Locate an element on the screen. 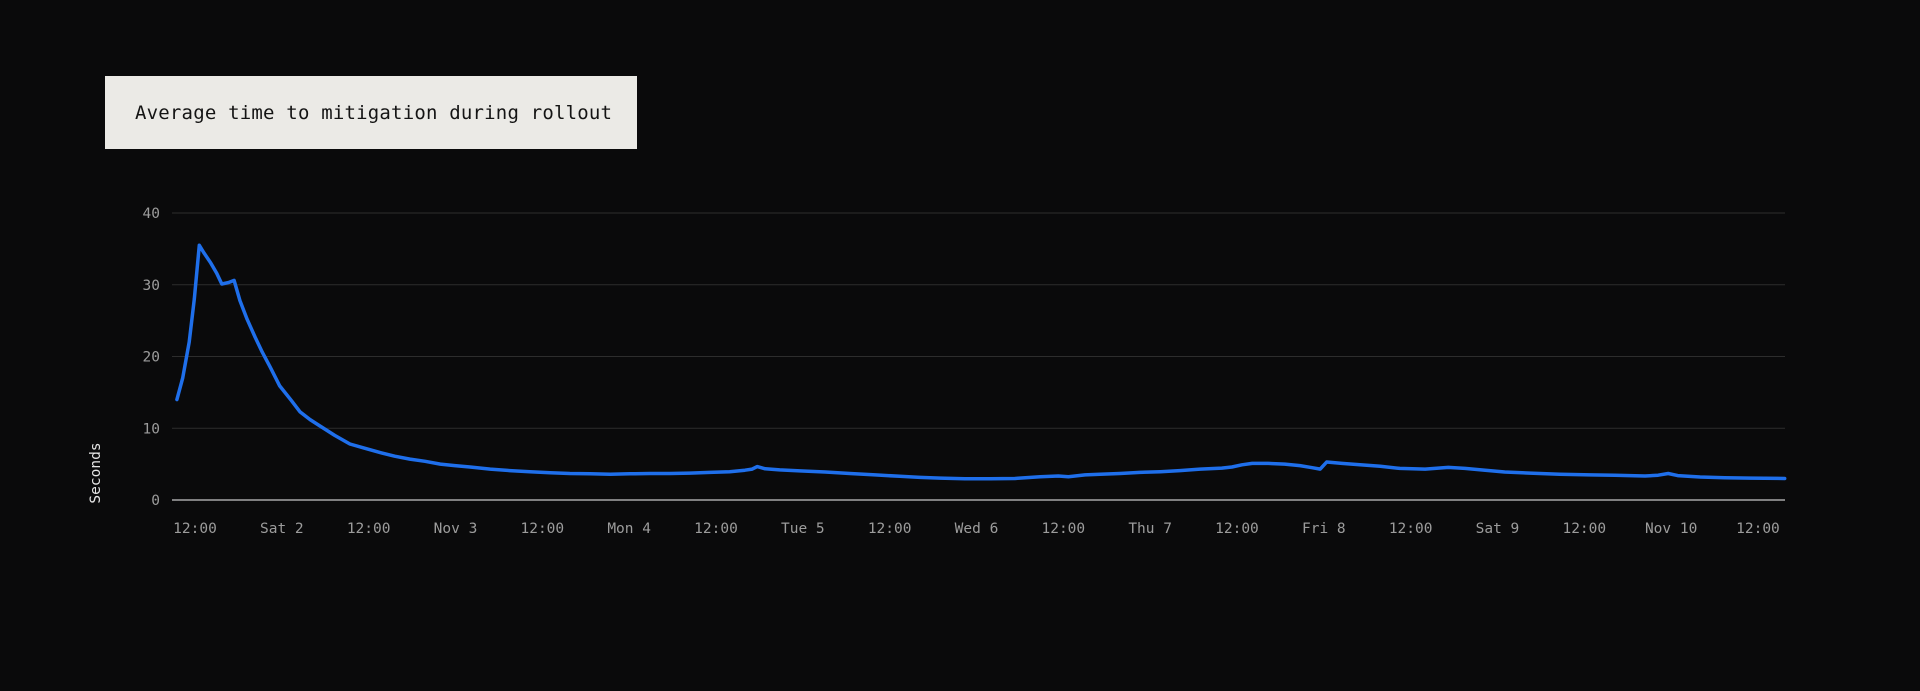  x-tick-label: Sat 9 is located at coordinates (1498, 529).